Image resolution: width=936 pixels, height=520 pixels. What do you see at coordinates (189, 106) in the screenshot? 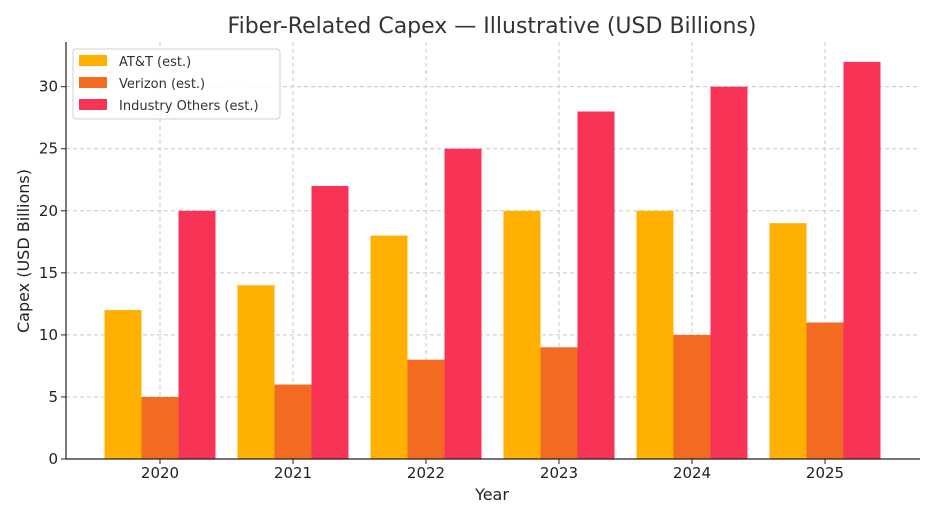
I see `legend-label: Industry Others (est.)` at bounding box center [189, 106].